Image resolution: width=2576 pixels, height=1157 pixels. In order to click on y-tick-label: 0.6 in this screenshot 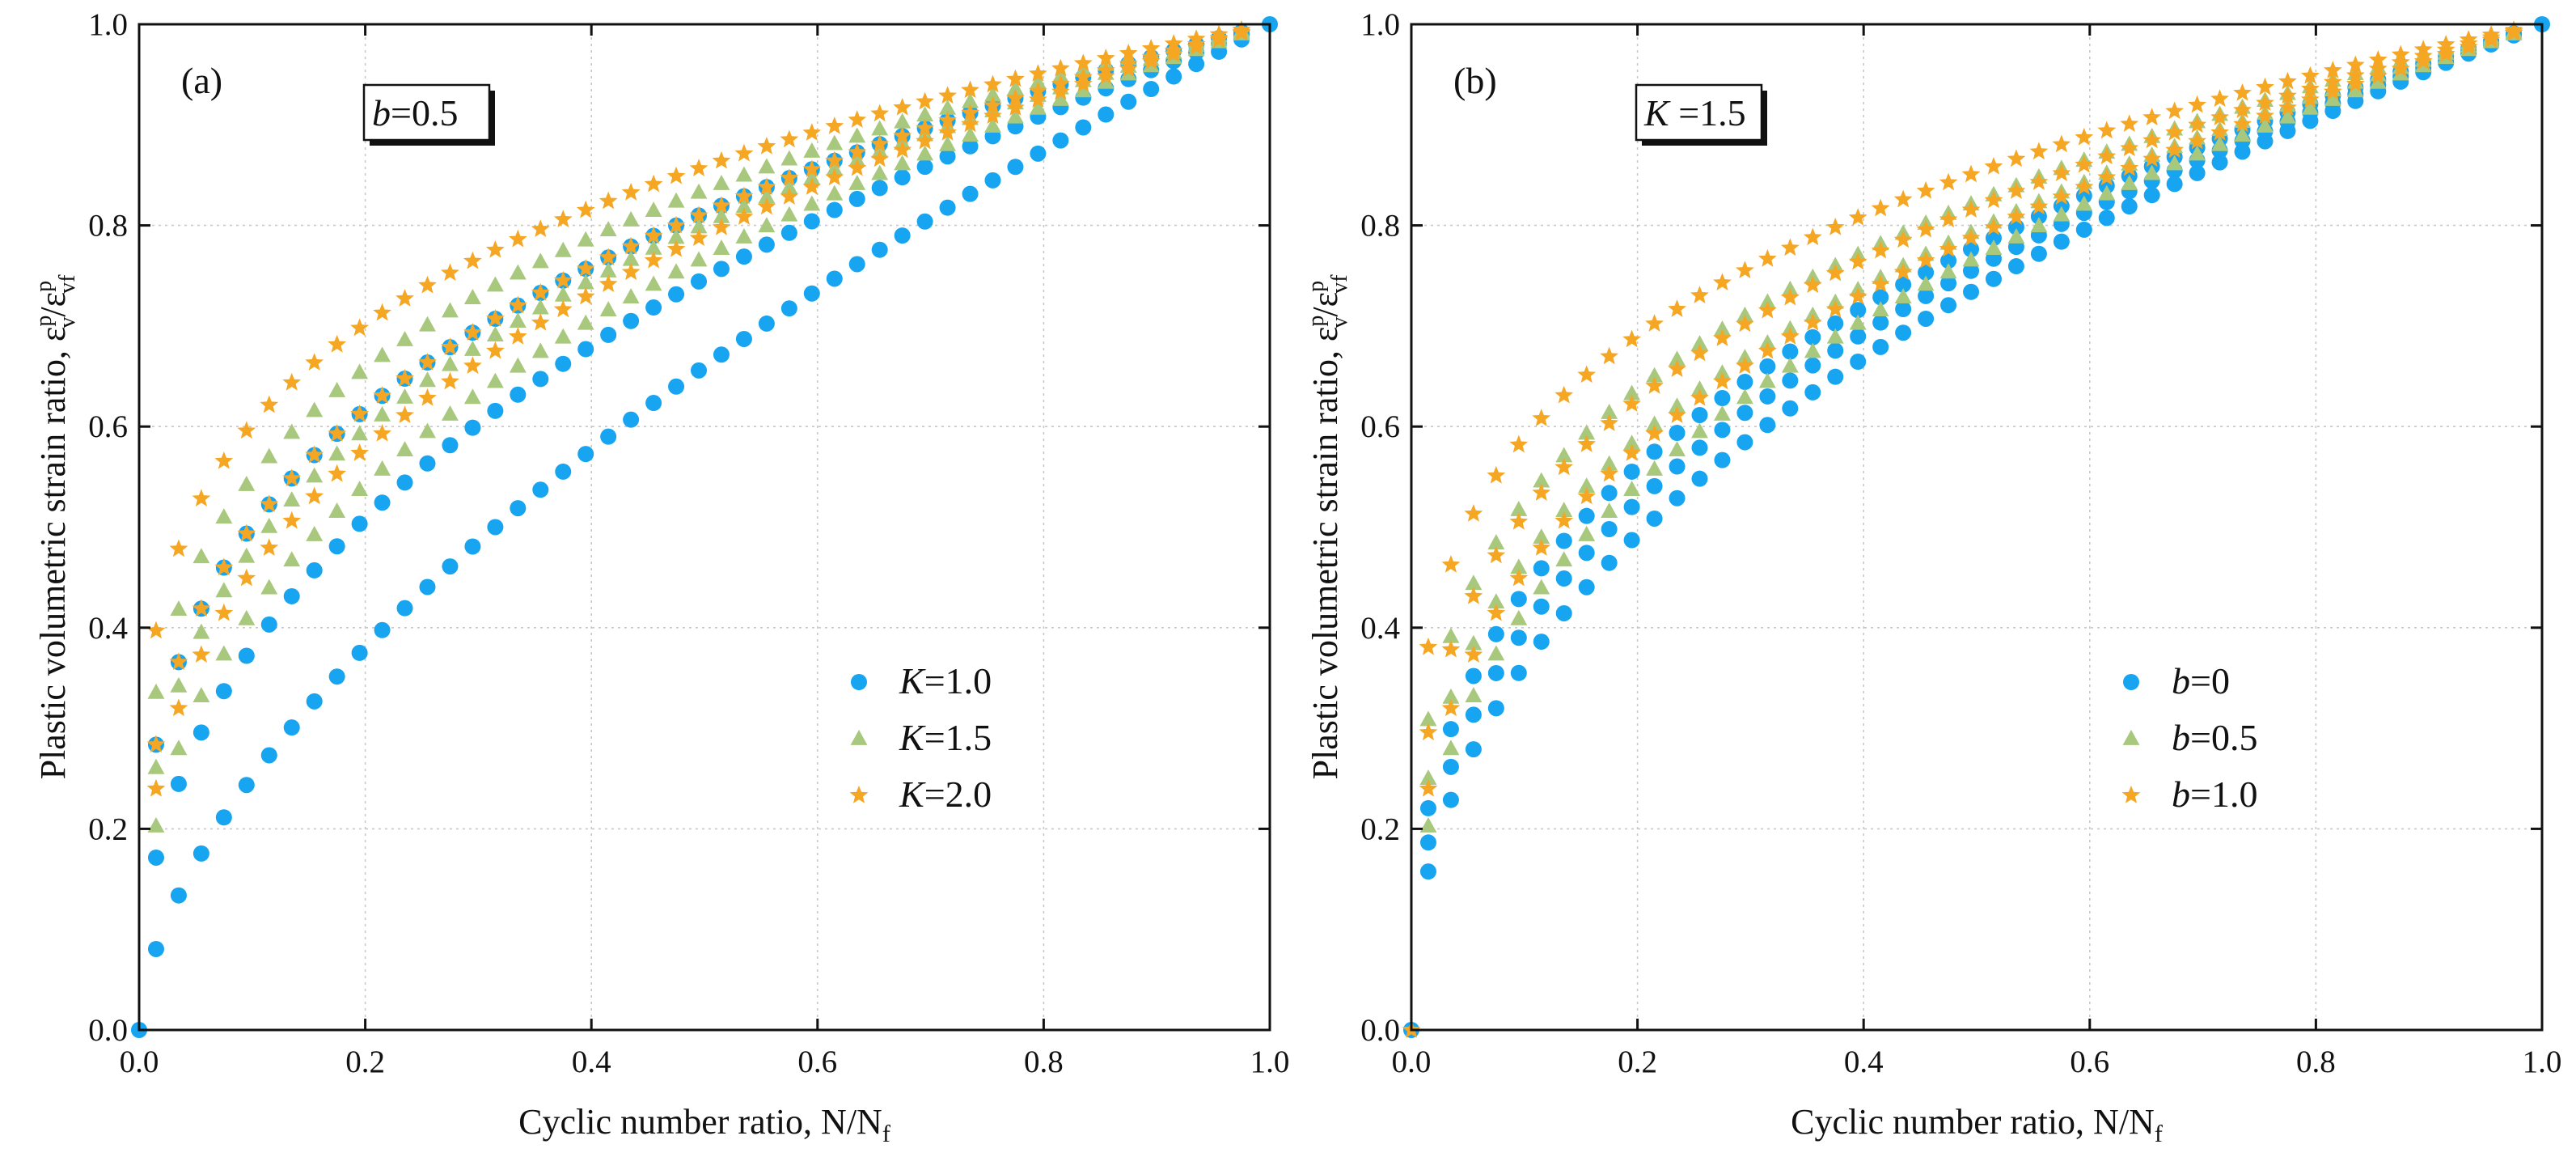, I will do `click(1380, 426)`.